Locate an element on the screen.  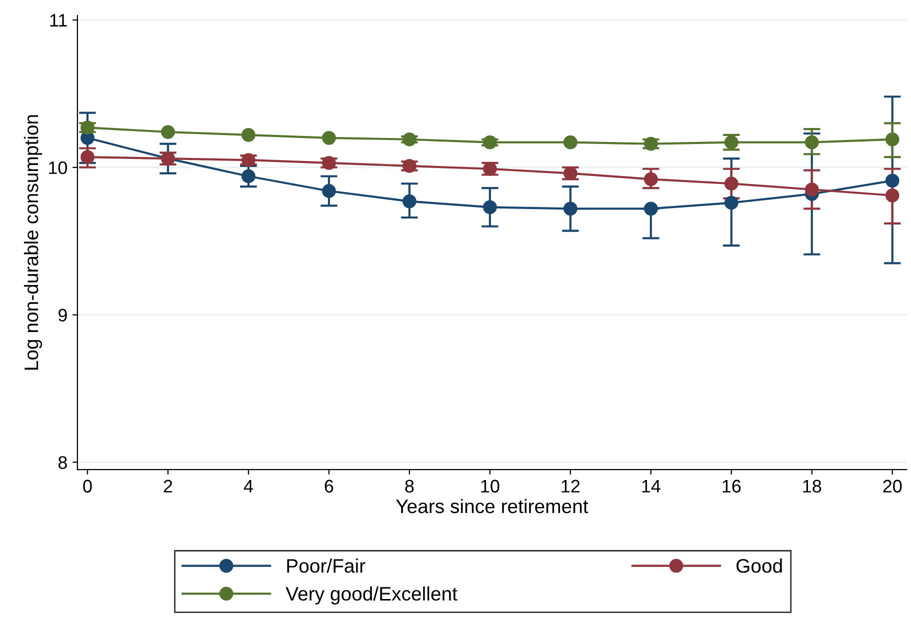
x-tick-label: 0 is located at coordinates (87, 486).